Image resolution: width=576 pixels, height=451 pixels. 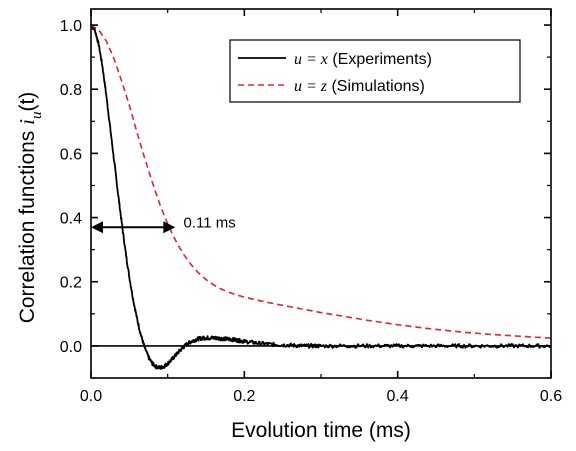 I want to click on legend-text: (Experiments), so click(x=380, y=59).